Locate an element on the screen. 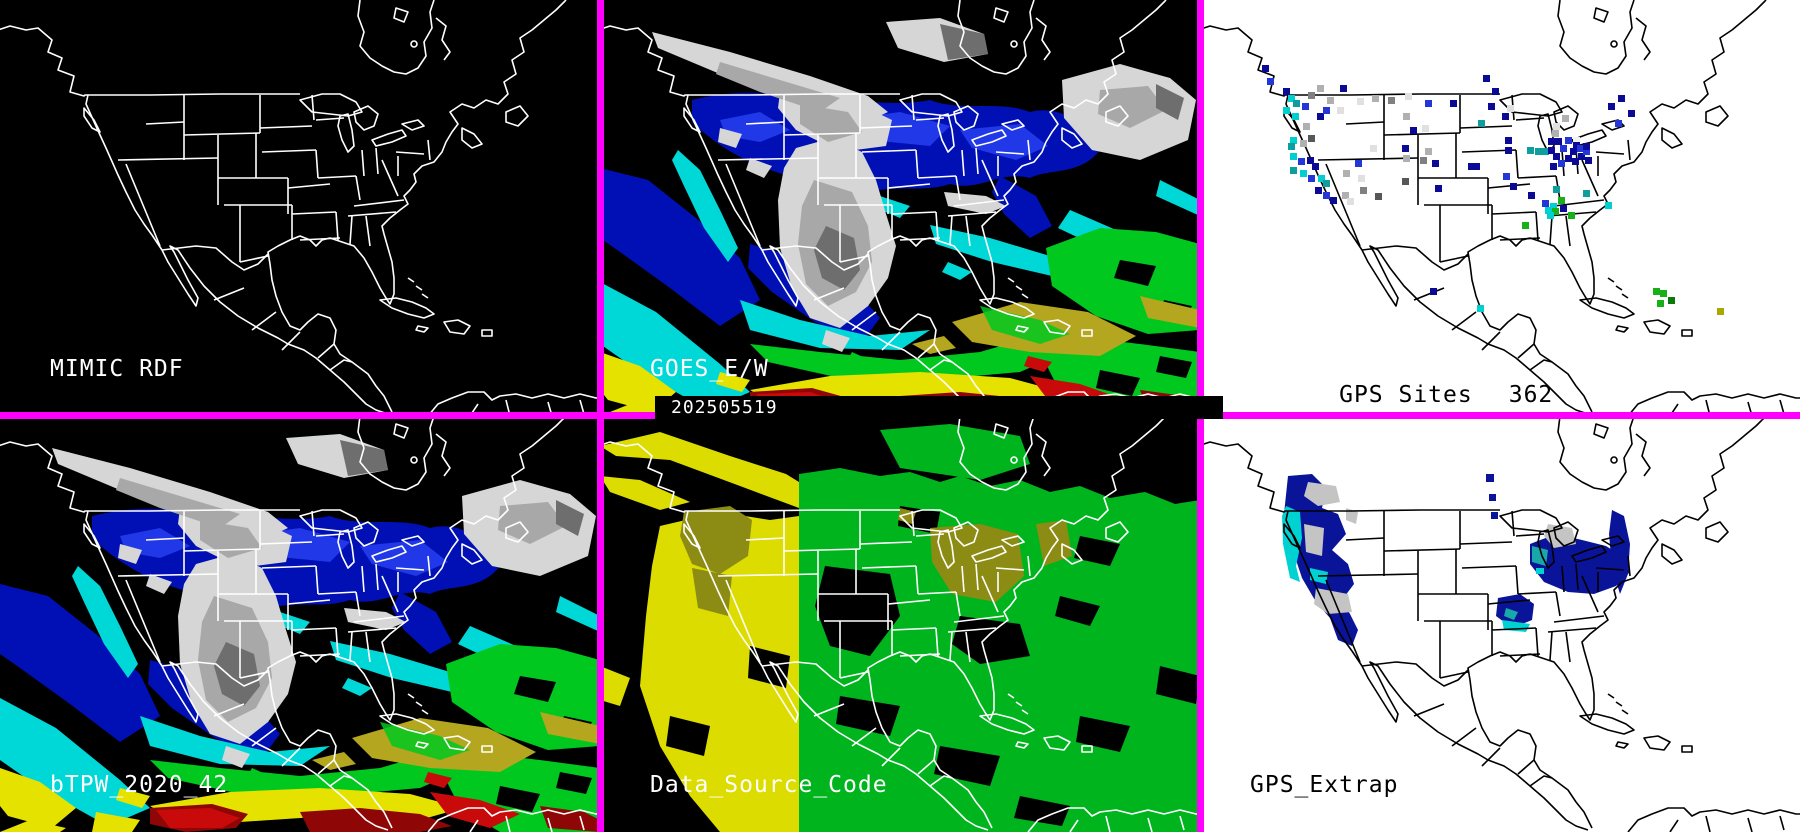 This screenshot has width=1800, height=832. data-source-code-label: Data_Source_Code is located at coordinates (769, 785).